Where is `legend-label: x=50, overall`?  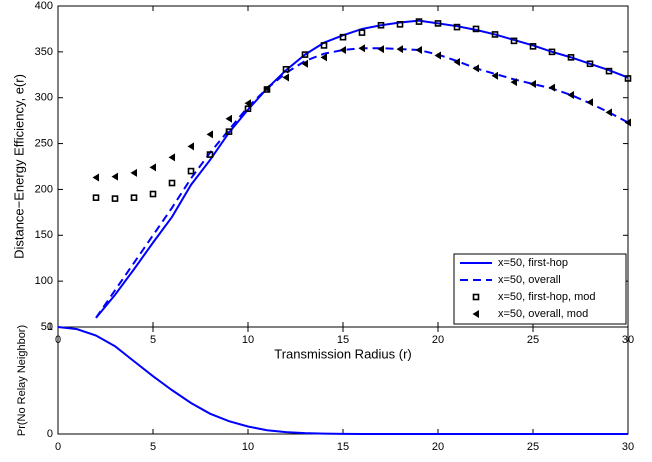 legend-label: x=50, overall is located at coordinates (529, 280).